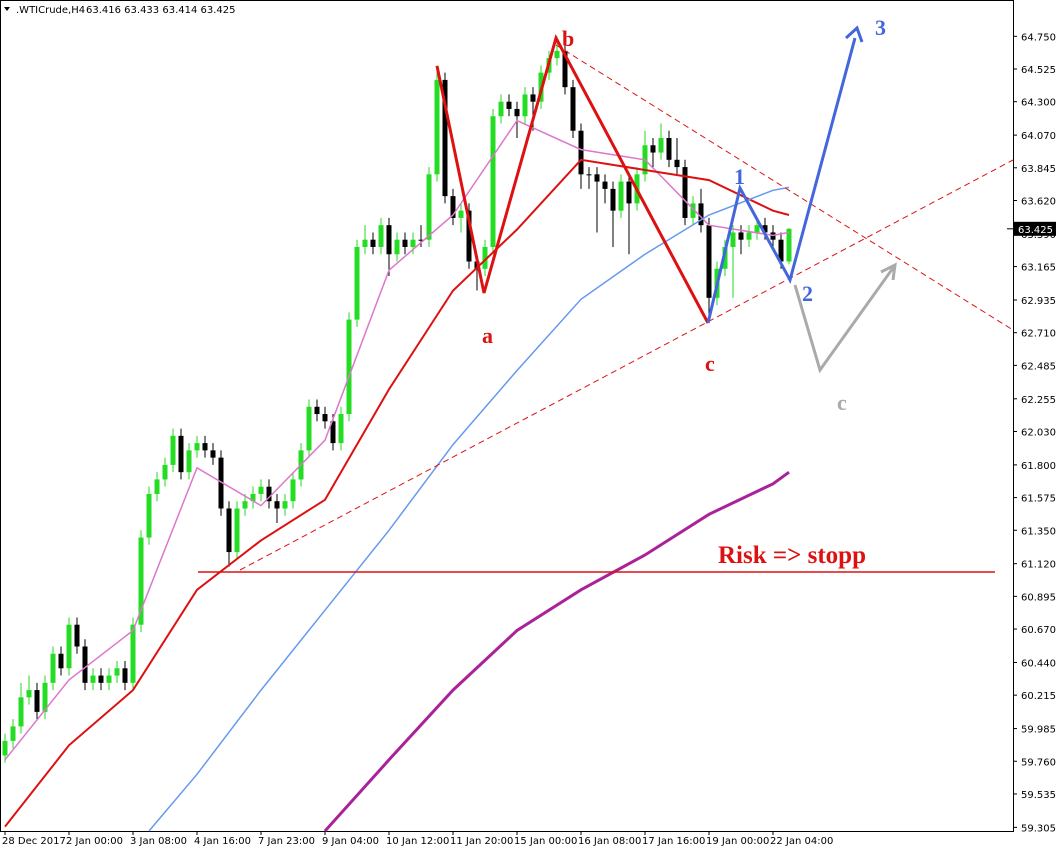 This screenshot has height=851, width=1057. I want to click on y-tick-label: 62.710, so click(1038, 334).